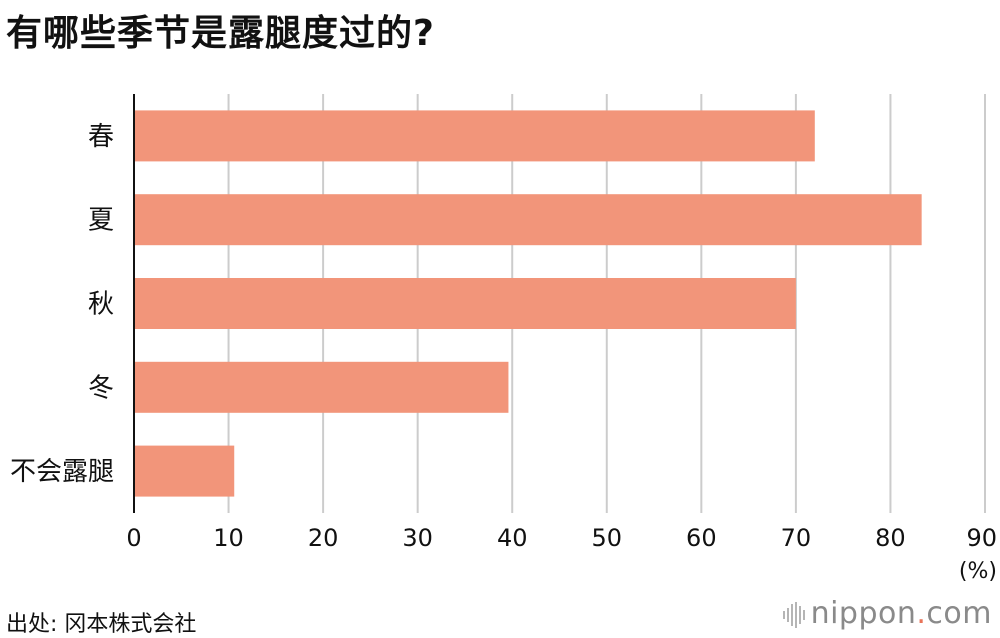 This screenshot has height=638, width=1000. What do you see at coordinates (701, 538) in the screenshot?
I see `x-tick-label: 60` at bounding box center [701, 538].